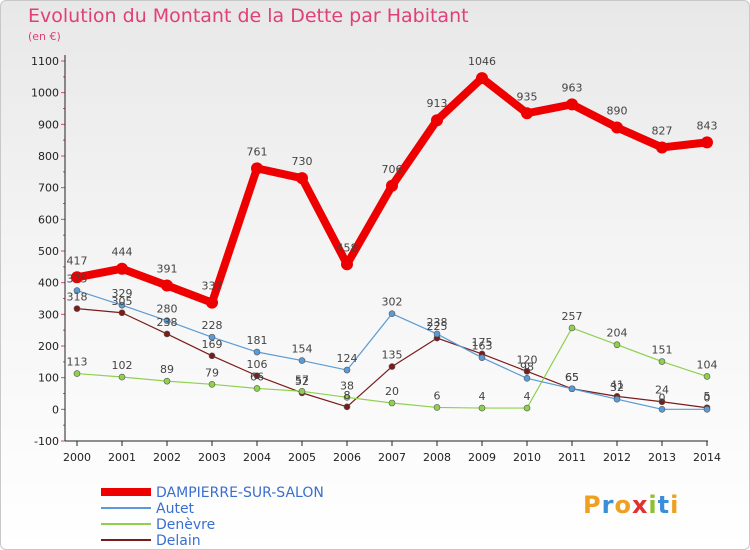 The height and width of the screenshot is (550, 750). I want to click on data-label: 225, so click(437, 326).